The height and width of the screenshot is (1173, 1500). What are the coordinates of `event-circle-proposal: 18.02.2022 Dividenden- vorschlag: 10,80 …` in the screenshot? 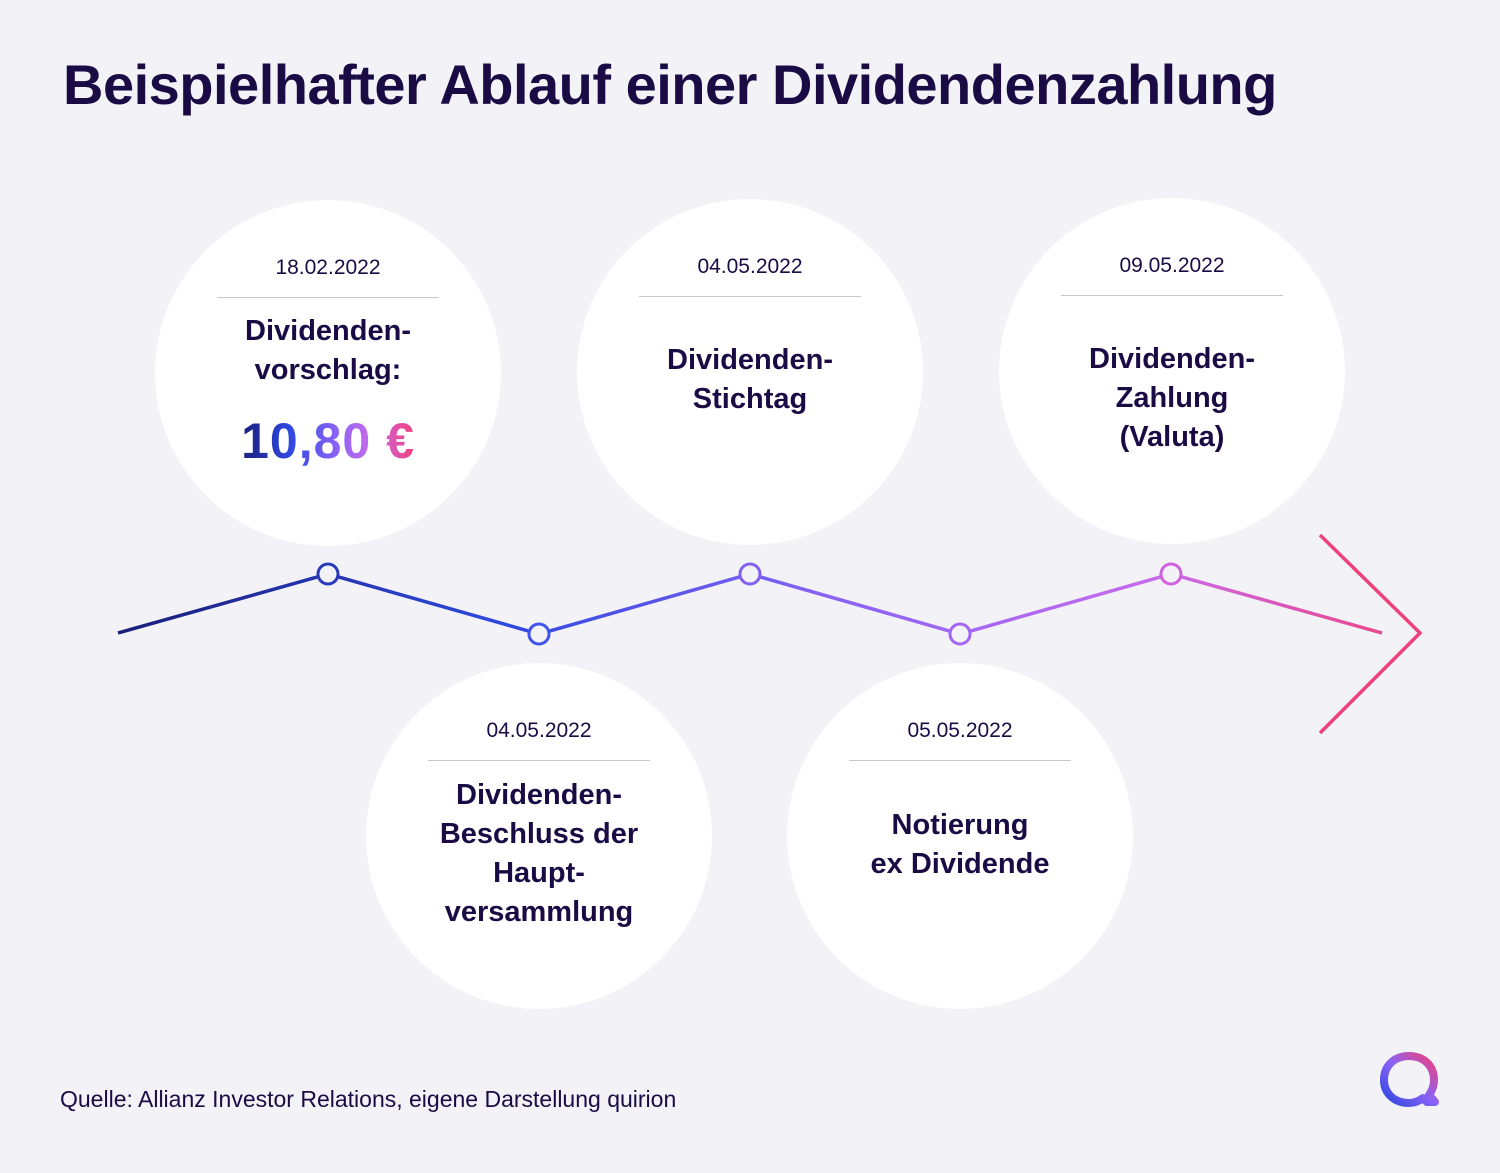 It's located at (328, 373).